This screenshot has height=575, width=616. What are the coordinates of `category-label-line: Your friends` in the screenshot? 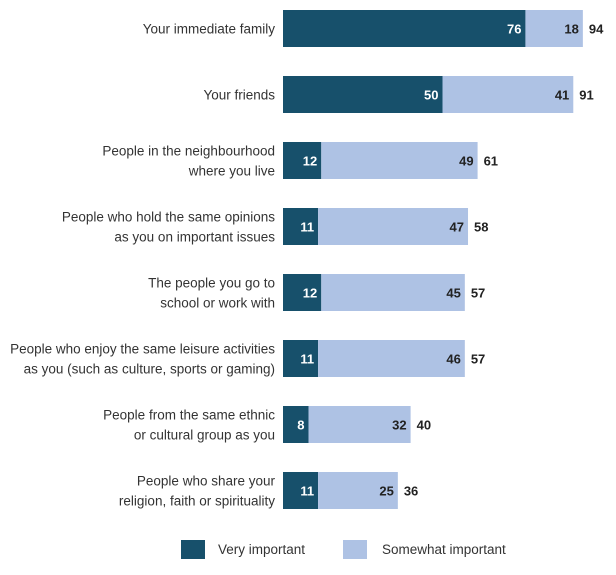 It's located at (239, 95).